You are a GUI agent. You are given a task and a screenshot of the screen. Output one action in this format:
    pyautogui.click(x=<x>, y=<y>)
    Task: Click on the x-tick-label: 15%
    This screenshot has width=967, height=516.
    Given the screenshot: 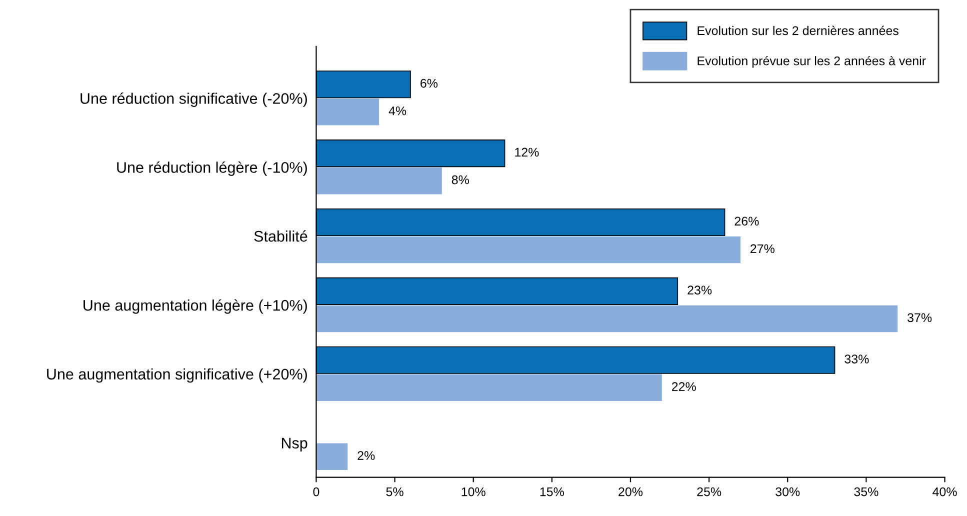 What is the action you would take?
    pyautogui.click(x=552, y=491)
    